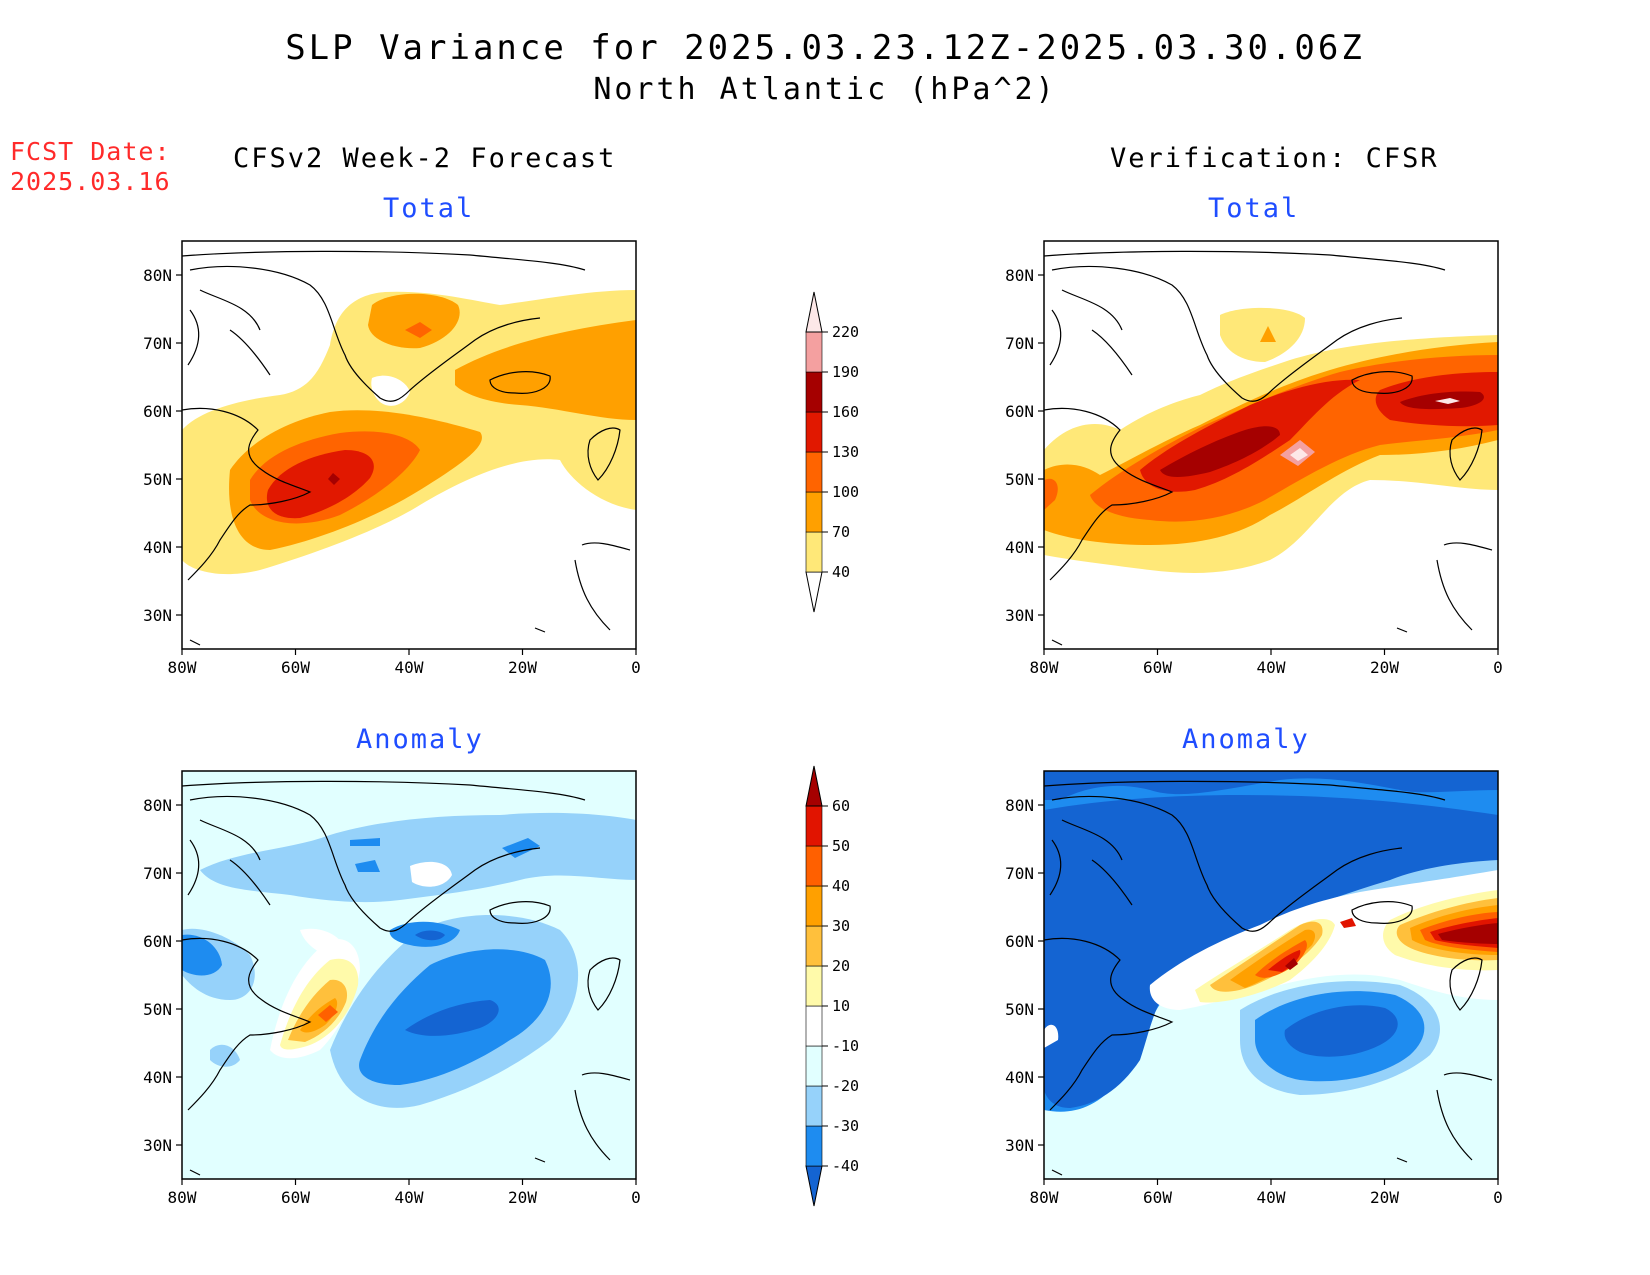 The height and width of the screenshot is (1275, 1650). Describe the element at coordinates (90, 151) in the screenshot. I see `fcst-date-label: FCST Date:` at that location.